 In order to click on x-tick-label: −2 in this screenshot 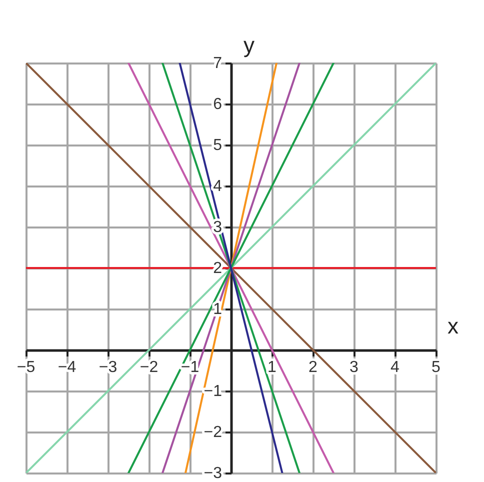, I will do `click(149, 367)`.